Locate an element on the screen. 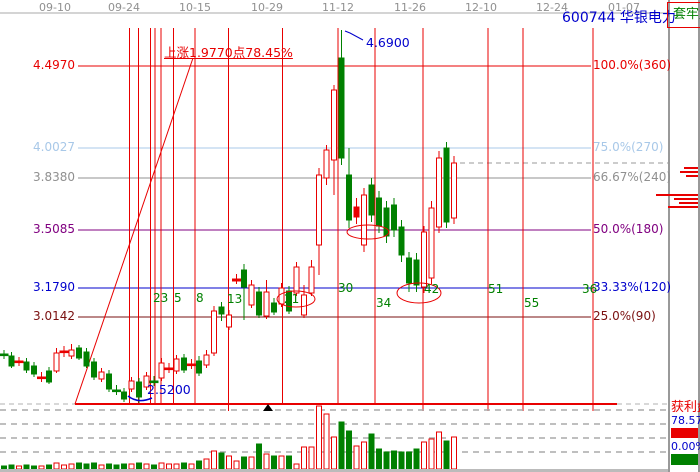 This screenshot has width=700, height=472. low-price-annotation: 2.5200 is located at coordinates (169, 389).